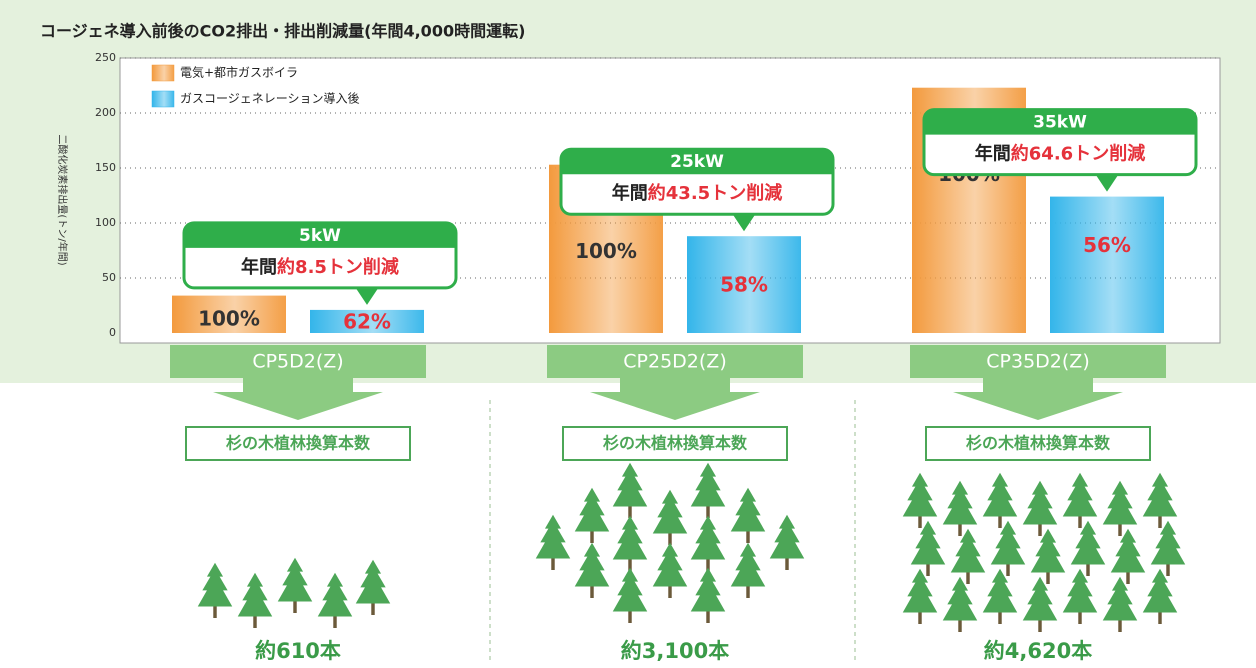 The width and height of the screenshot is (1256, 668). What do you see at coordinates (229, 319) in the screenshot?
I see `percent-label: 100%` at bounding box center [229, 319].